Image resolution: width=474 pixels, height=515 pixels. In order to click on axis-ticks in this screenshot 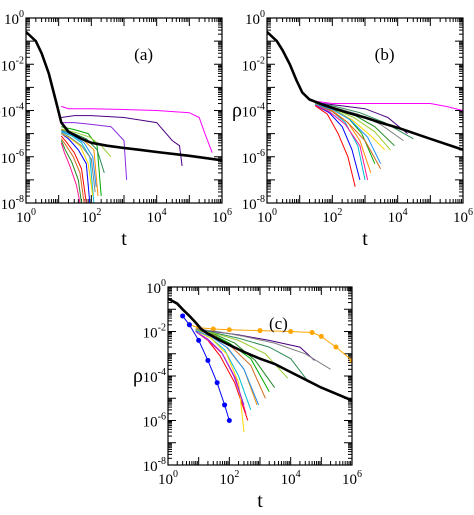, I will do `click(259, 376)`.